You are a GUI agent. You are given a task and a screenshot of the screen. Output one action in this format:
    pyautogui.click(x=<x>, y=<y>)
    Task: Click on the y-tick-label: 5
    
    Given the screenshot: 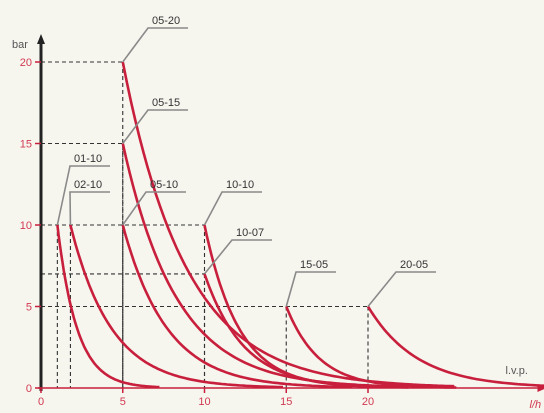 What is the action you would take?
    pyautogui.click(x=29, y=308)
    